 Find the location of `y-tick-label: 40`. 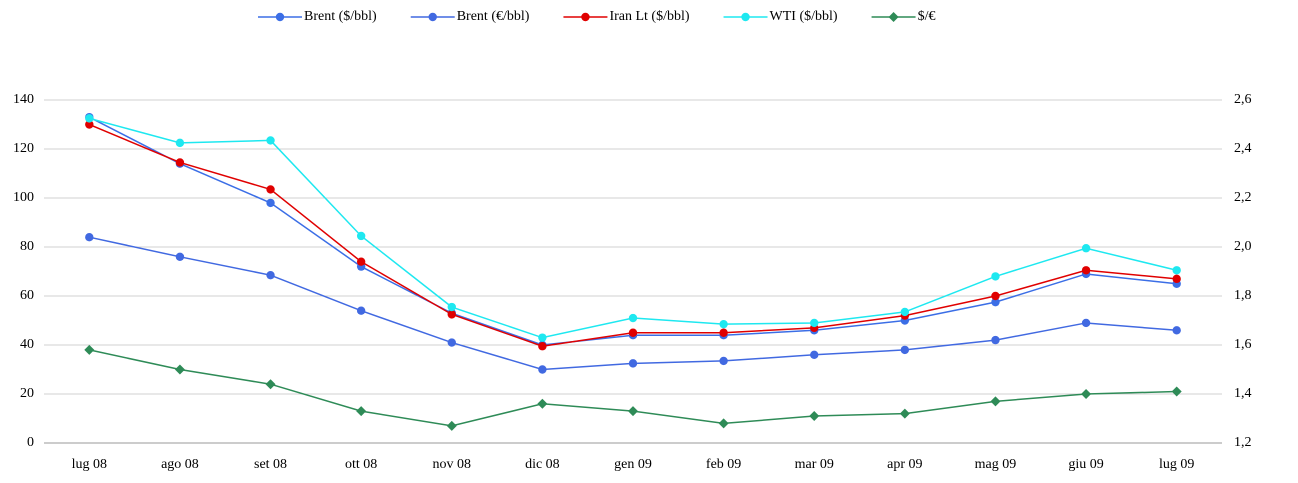

y-tick-label: 40 is located at coordinates (27, 344).